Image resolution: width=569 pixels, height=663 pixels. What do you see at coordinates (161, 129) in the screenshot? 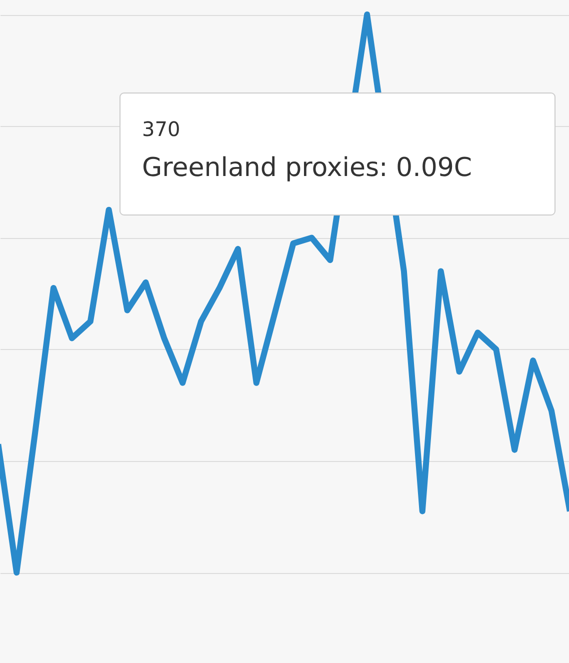
I see `annotation: 370` at bounding box center [161, 129].